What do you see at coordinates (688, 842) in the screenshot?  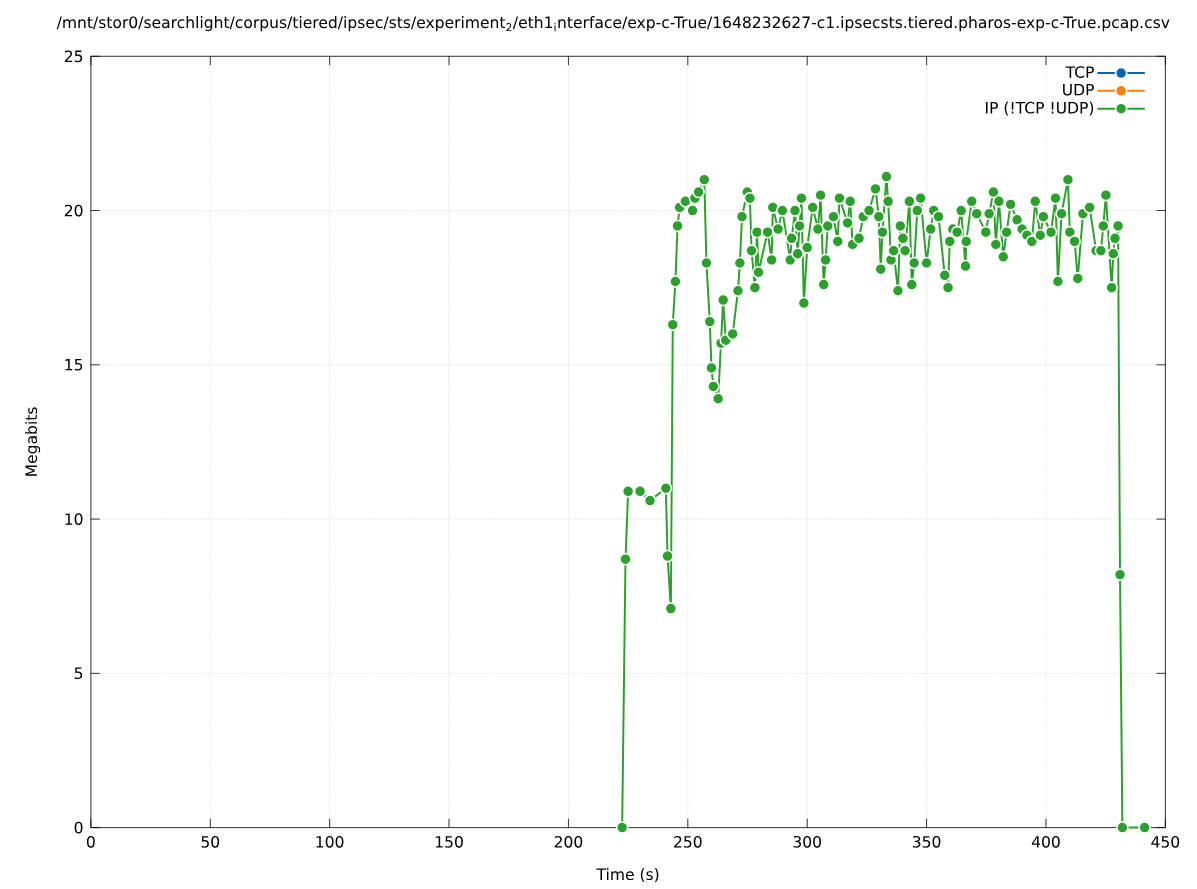 I see `x-tick-label: 250` at bounding box center [688, 842].